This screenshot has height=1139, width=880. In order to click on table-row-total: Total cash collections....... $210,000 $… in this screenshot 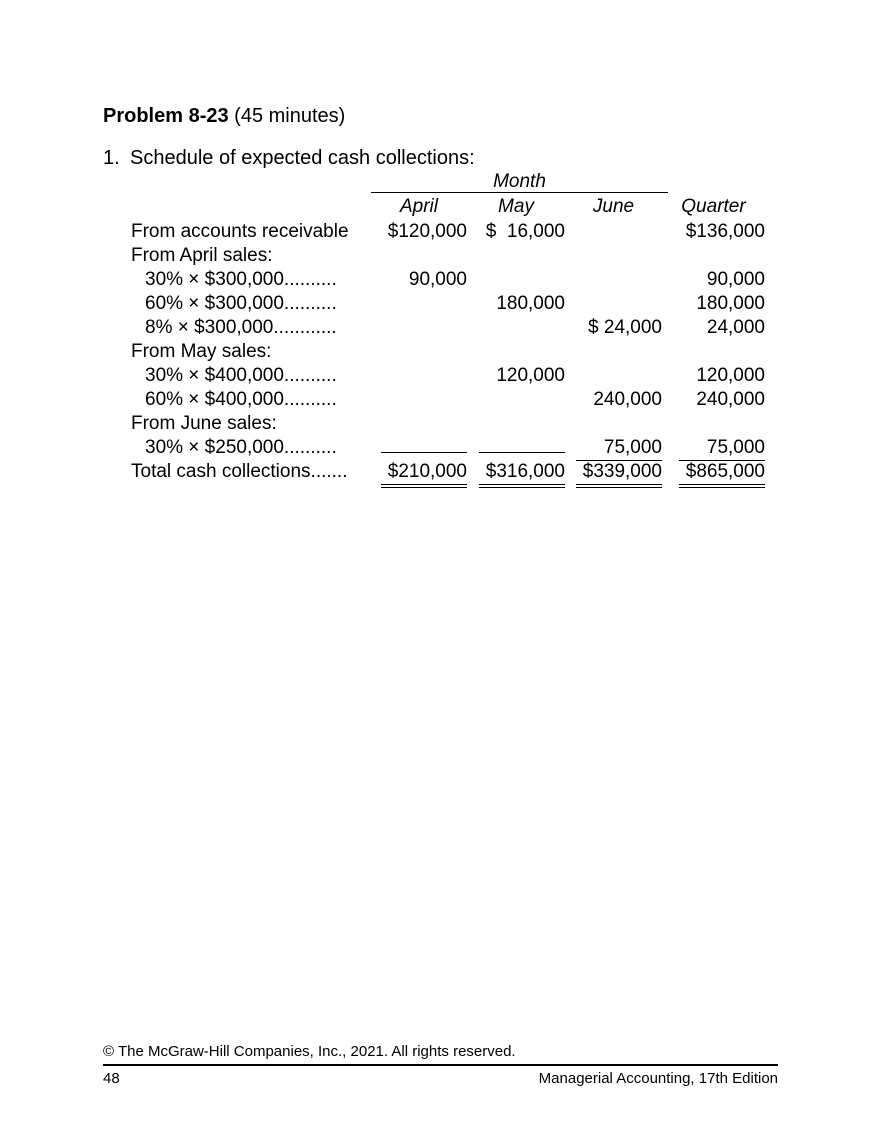, I will do `click(448, 474)`.